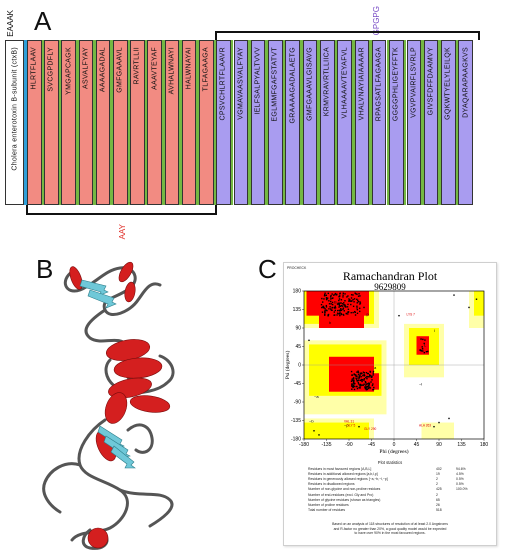  What do you see at coordinates (341, 320) in the screenshot?
I see `core-region-beta` at bounding box center [341, 320].